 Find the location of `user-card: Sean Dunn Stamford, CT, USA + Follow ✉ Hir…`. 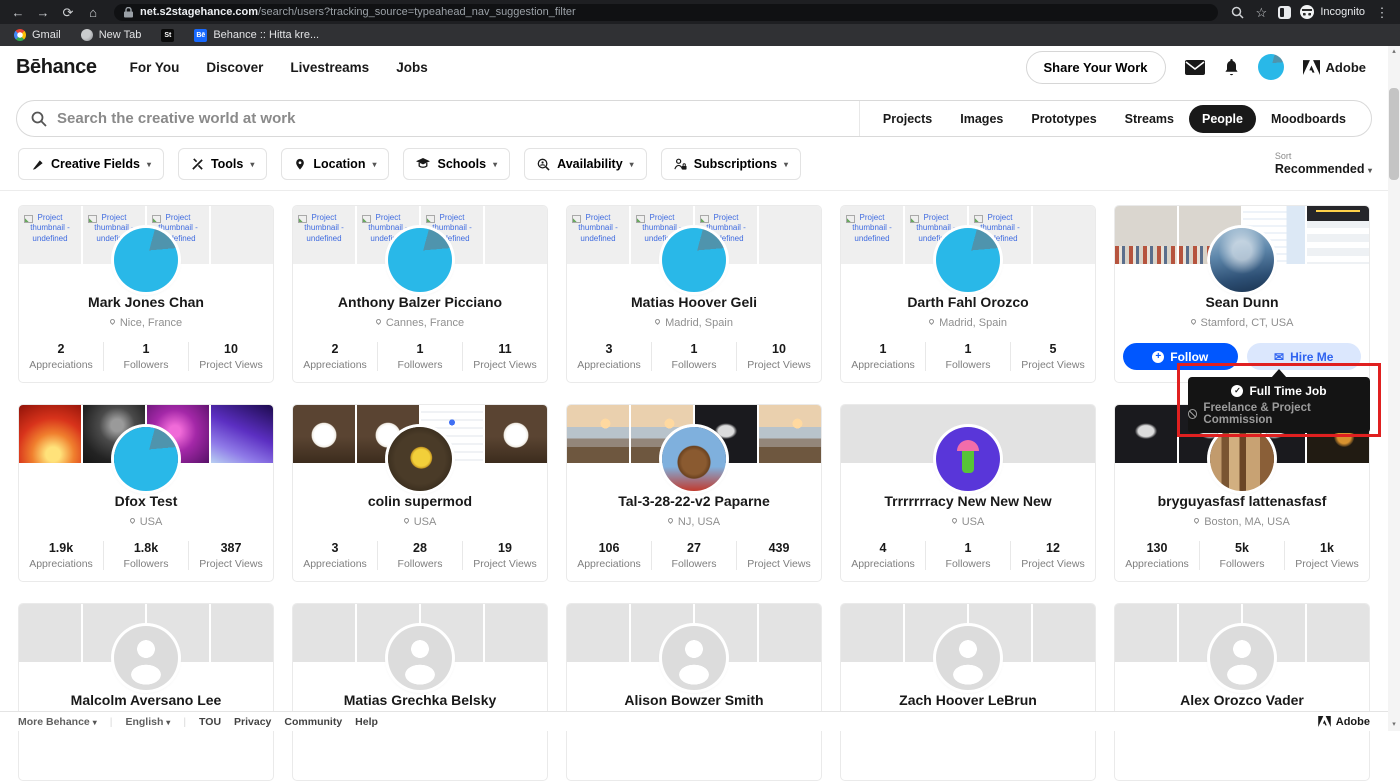

user-card: Sean Dunn Stamford, CT, USA + Follow ✉ Hir… is located at coordinates (1242, 294).